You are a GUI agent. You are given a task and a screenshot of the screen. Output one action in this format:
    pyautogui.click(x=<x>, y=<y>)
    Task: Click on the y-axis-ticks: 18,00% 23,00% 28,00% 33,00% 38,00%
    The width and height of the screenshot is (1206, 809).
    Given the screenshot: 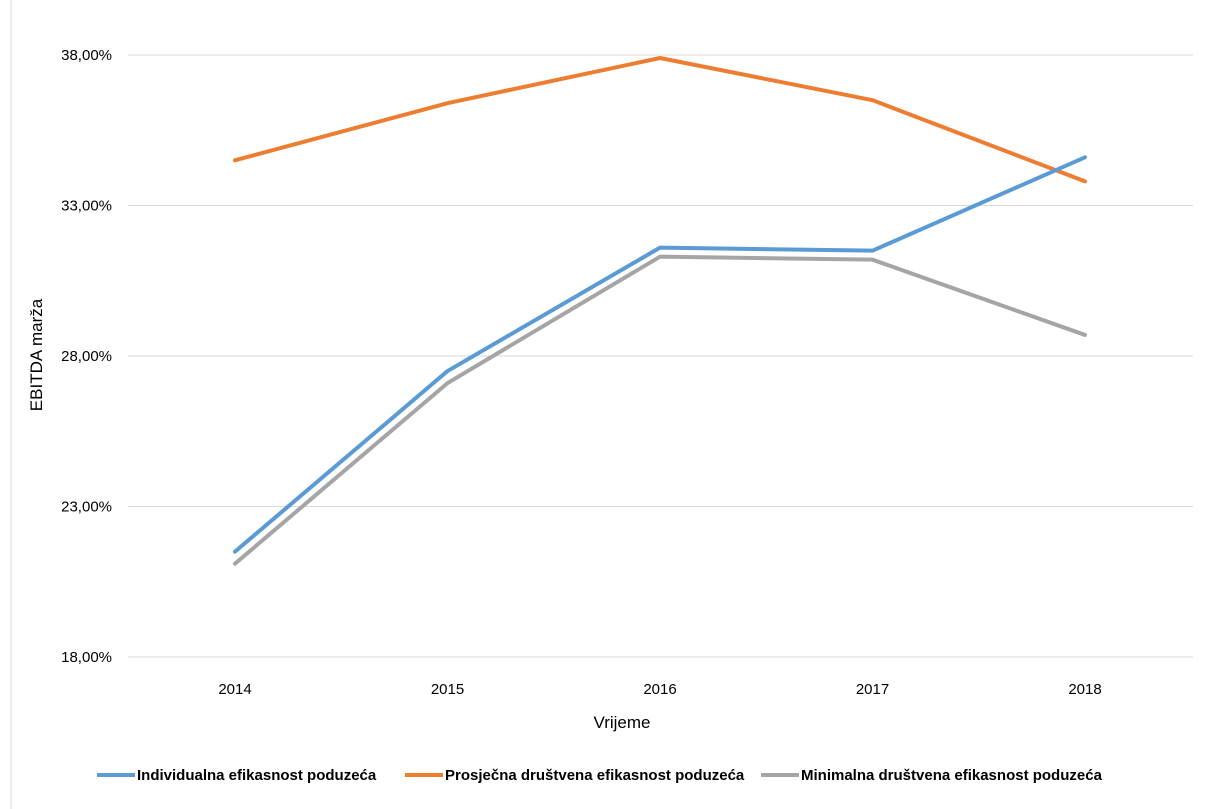 What is the action you would take?
    pyautogui.click(x=86, y=356)
    